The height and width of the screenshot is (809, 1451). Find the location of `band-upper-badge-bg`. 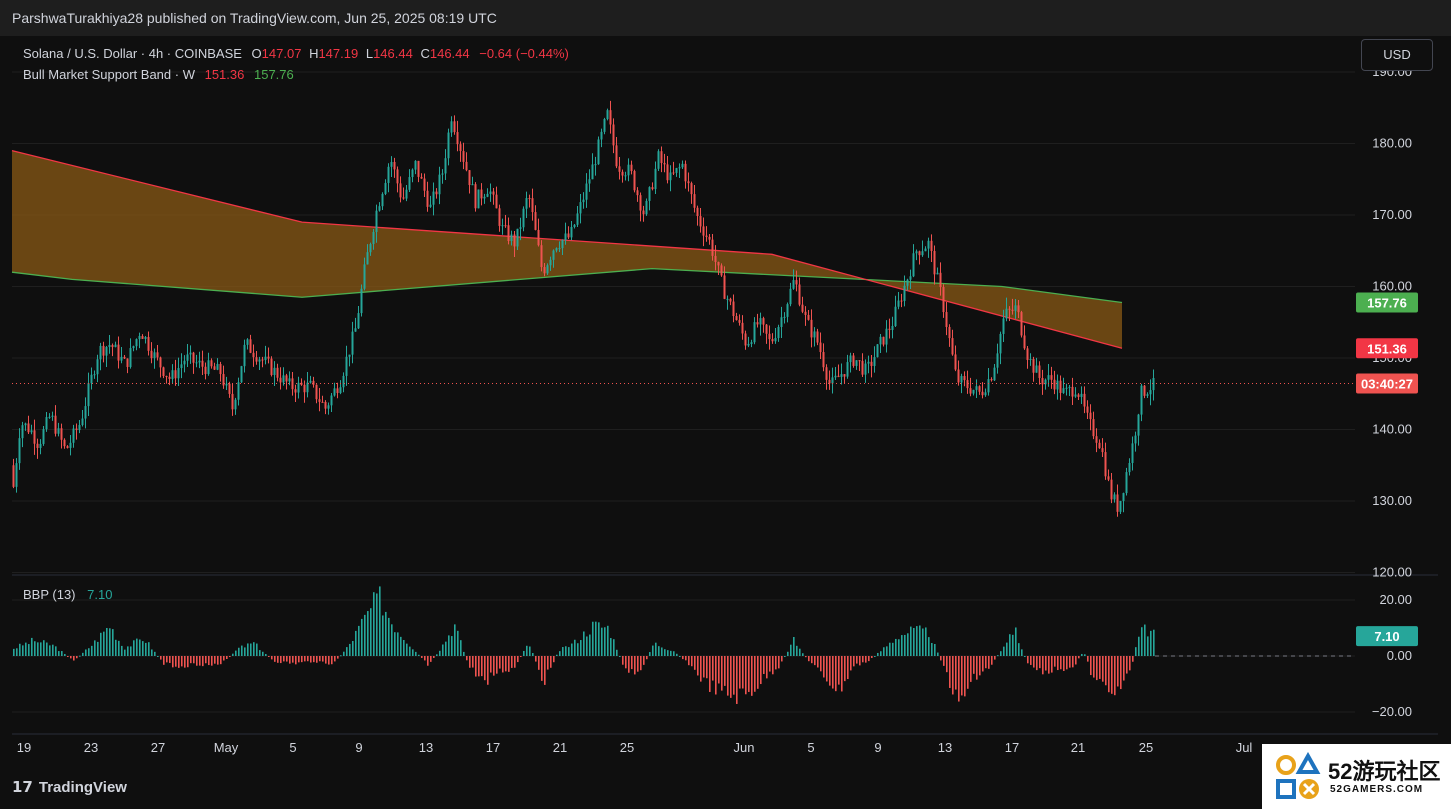

band-upper-badge-bg is located at coordinates (1387, 302).